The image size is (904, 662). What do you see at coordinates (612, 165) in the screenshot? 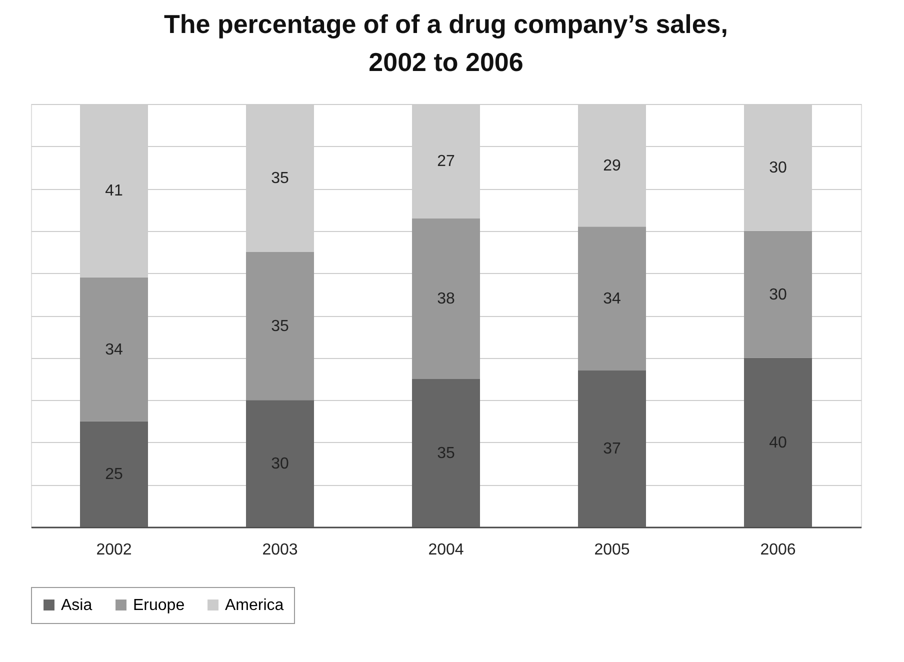
I see `data-label: 29` at bounding box center [612, 165].